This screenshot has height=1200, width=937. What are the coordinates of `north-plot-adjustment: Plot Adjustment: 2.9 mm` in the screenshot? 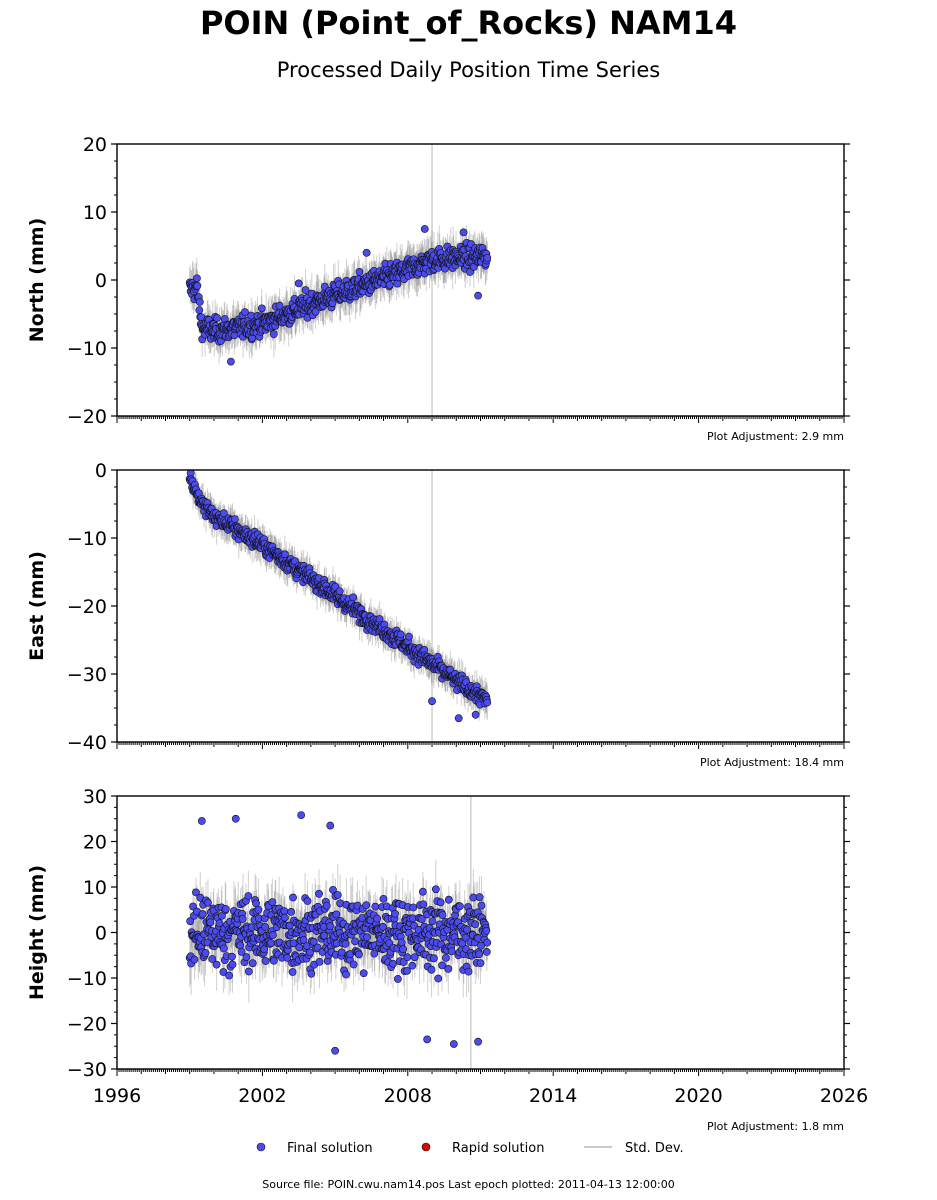 It's located at (775, 436).